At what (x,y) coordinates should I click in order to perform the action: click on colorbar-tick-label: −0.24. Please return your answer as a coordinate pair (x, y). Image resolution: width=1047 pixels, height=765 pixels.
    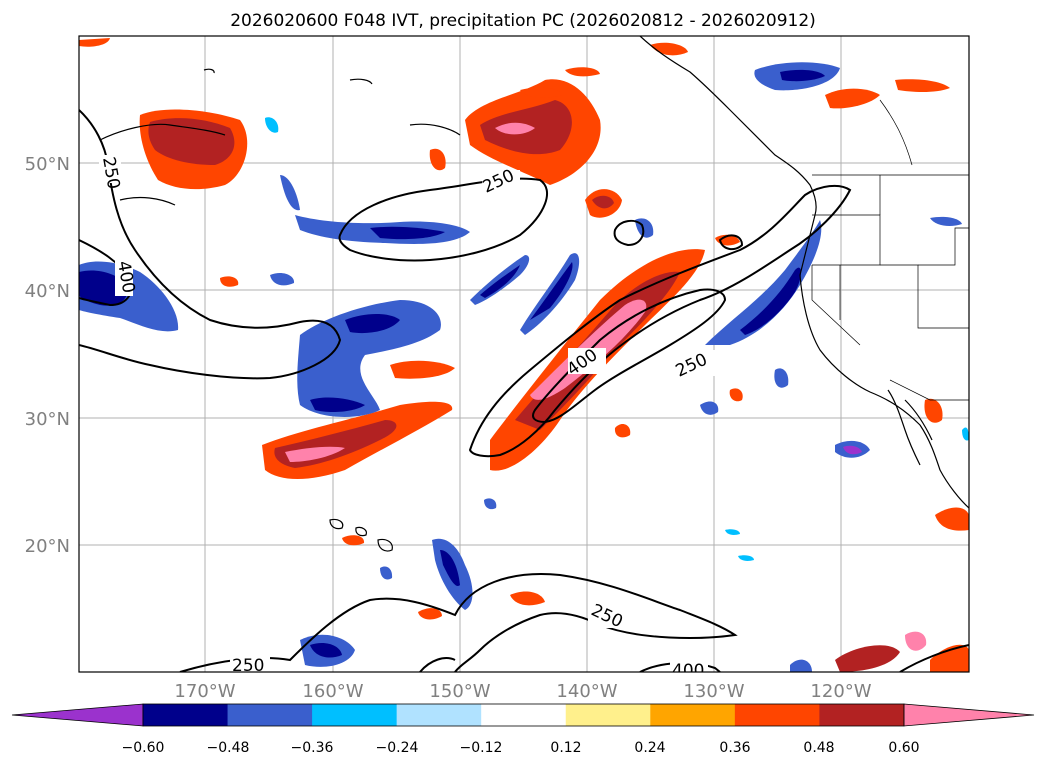
    Looking at the image, I should click on (397, 748).